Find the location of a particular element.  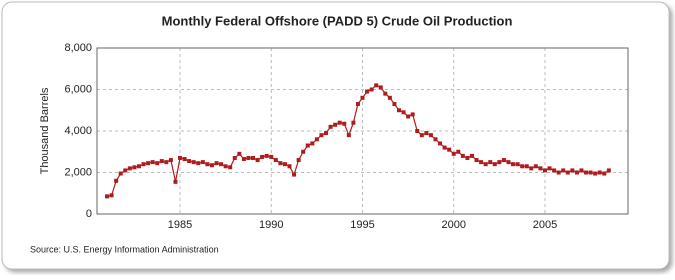

y-axis-label: Thousand Barrels is located at coordinates (45, 130).